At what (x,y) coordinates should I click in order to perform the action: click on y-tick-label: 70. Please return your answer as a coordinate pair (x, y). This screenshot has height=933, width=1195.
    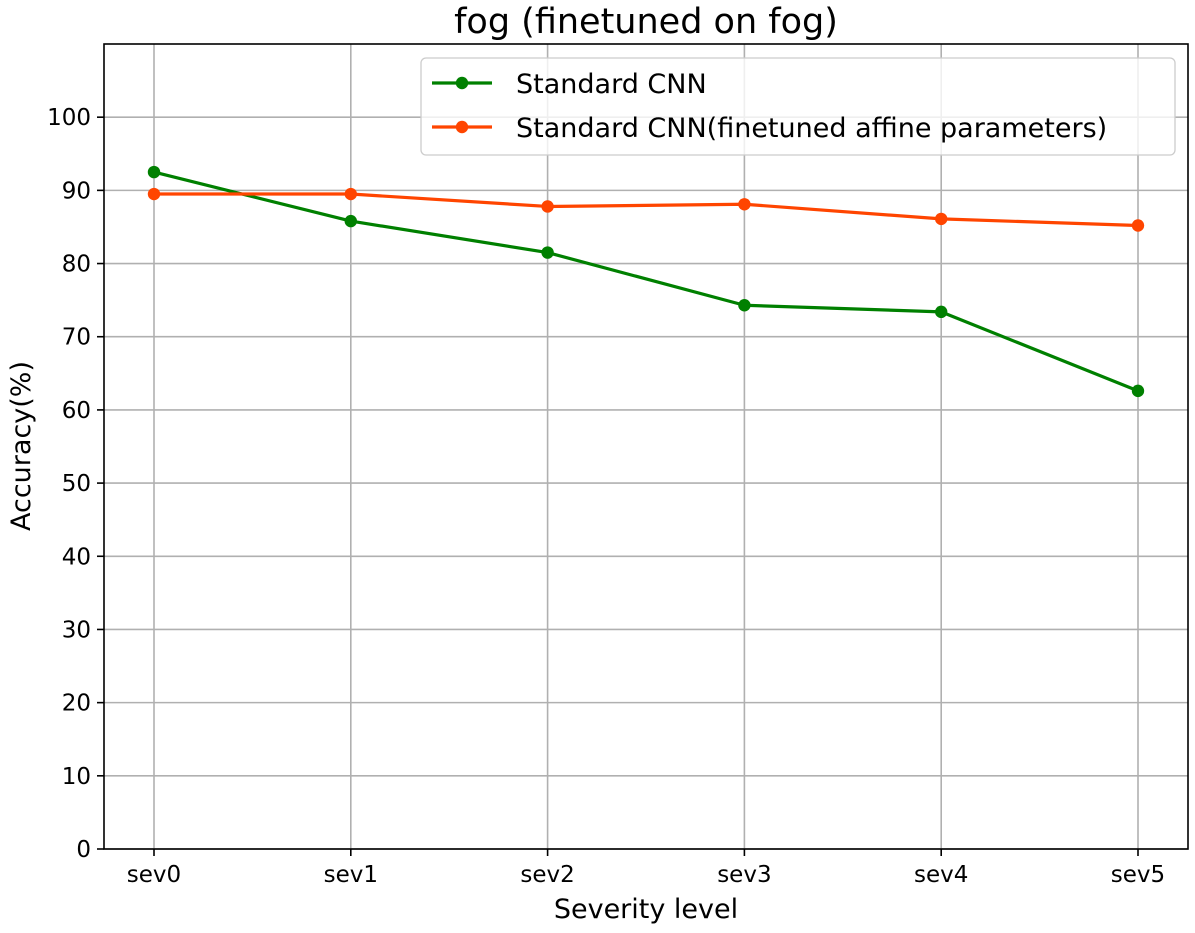
    Looking at the image, I should click on (76, 338).